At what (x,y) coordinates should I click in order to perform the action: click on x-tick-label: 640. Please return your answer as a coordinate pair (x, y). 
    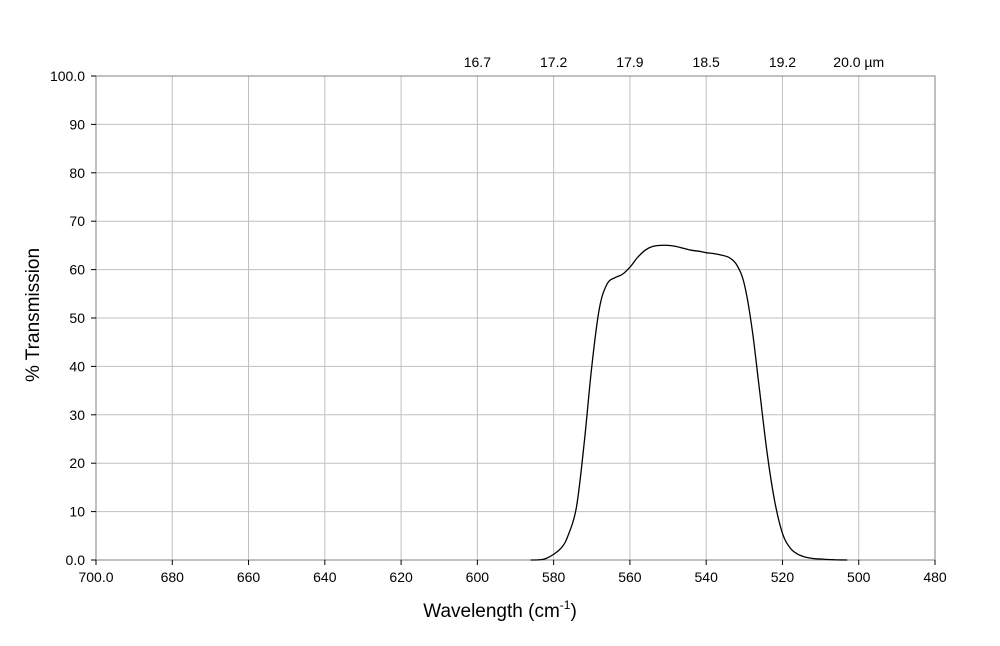
    Looking at the image, I should click on (325, 577).